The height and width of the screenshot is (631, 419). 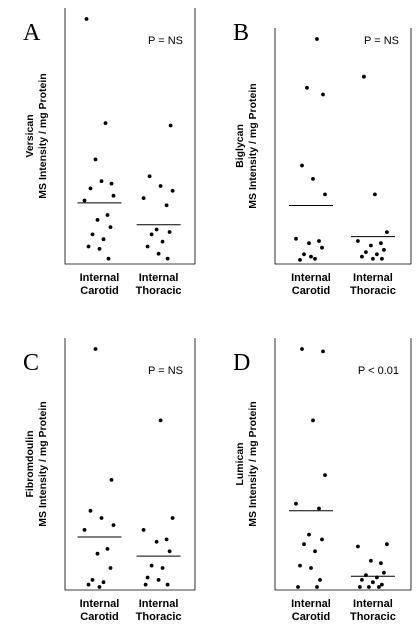 I want to click on y-axis-label: LumicanMS Intensity / mg Protein, so click(x=246, y=463).